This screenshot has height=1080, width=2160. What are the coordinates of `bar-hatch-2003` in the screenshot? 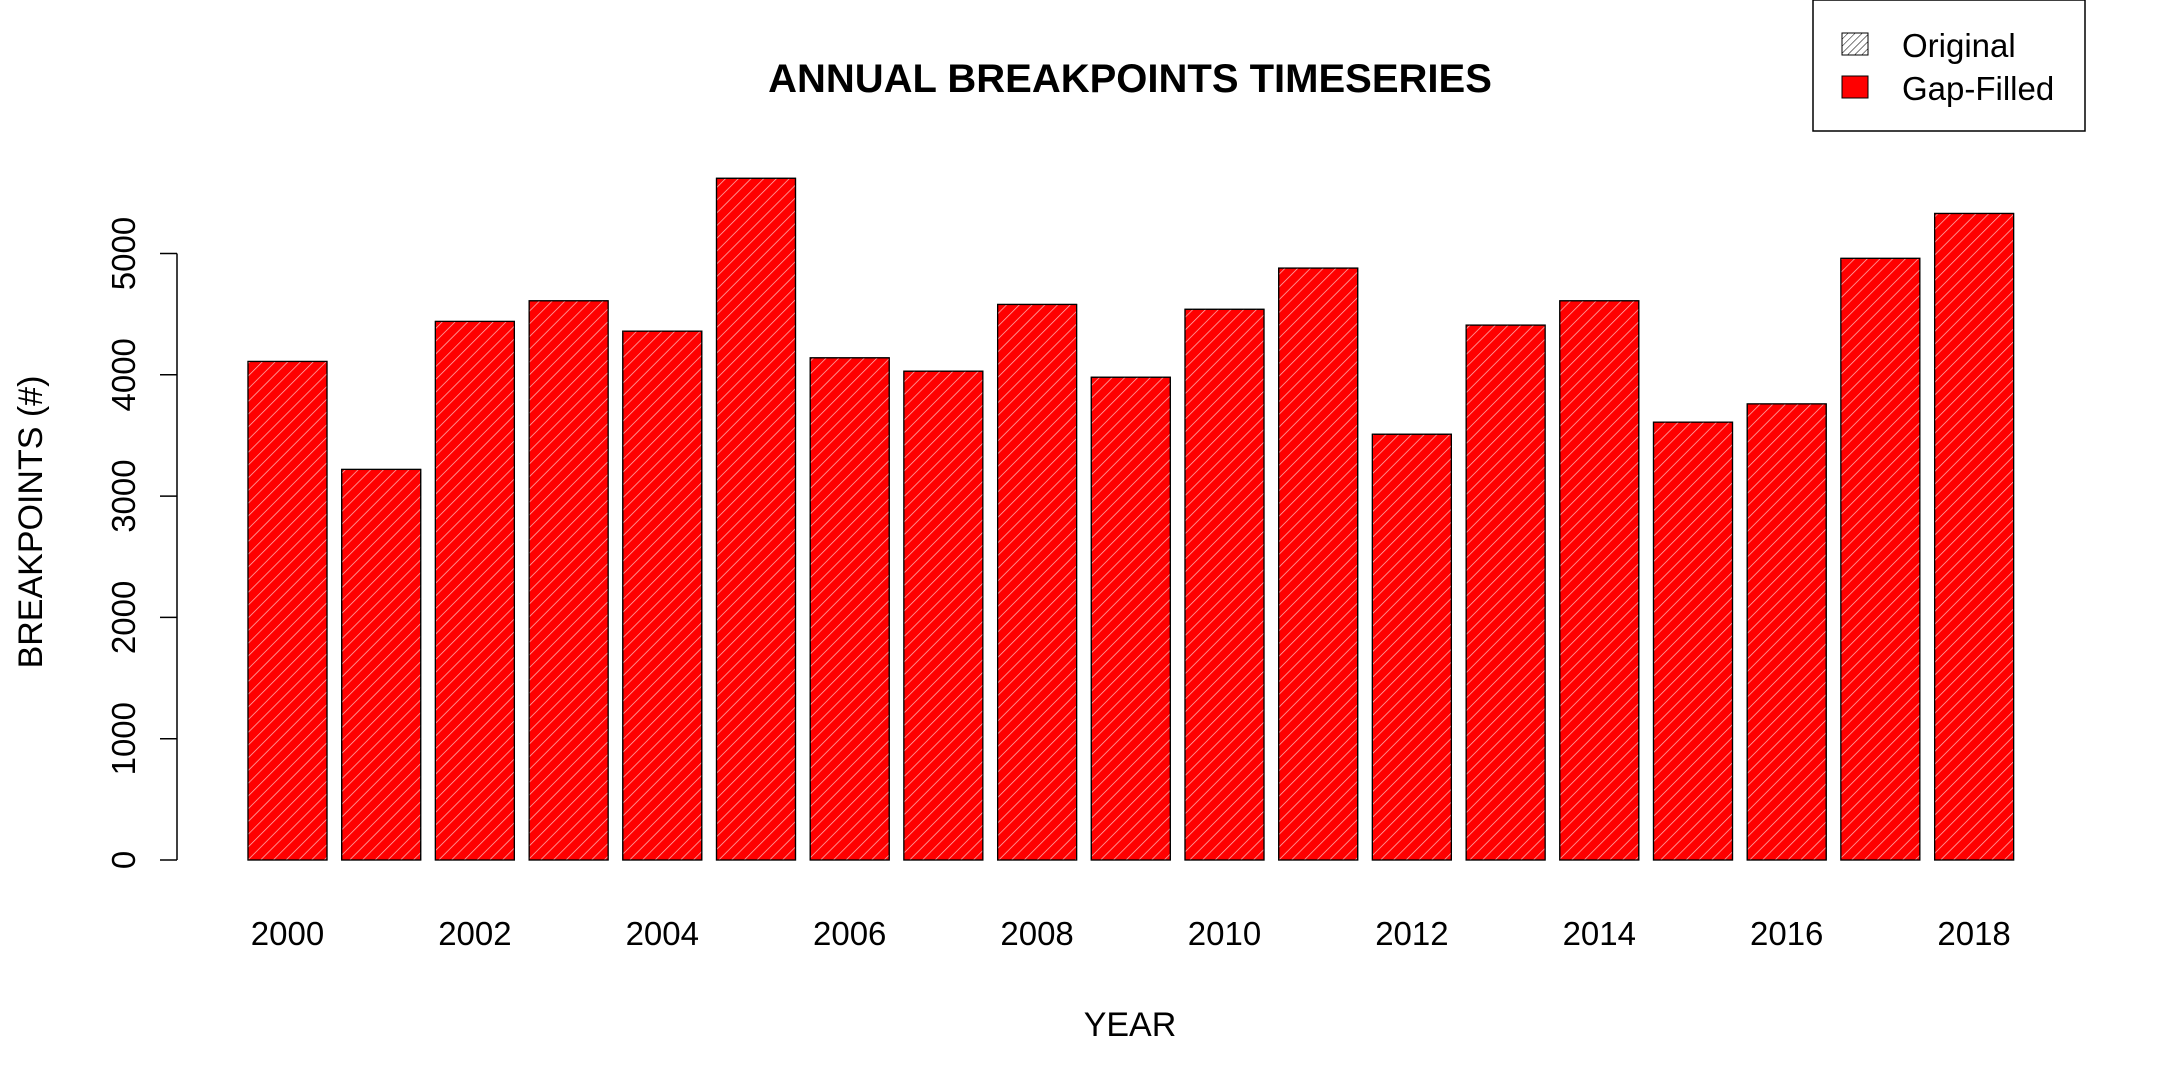 It's located at (568, 580).